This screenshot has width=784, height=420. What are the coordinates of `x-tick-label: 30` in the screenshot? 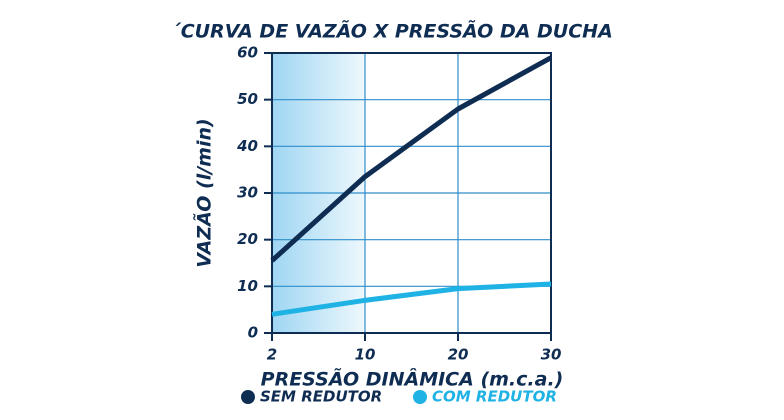 It's located at (551, 355).